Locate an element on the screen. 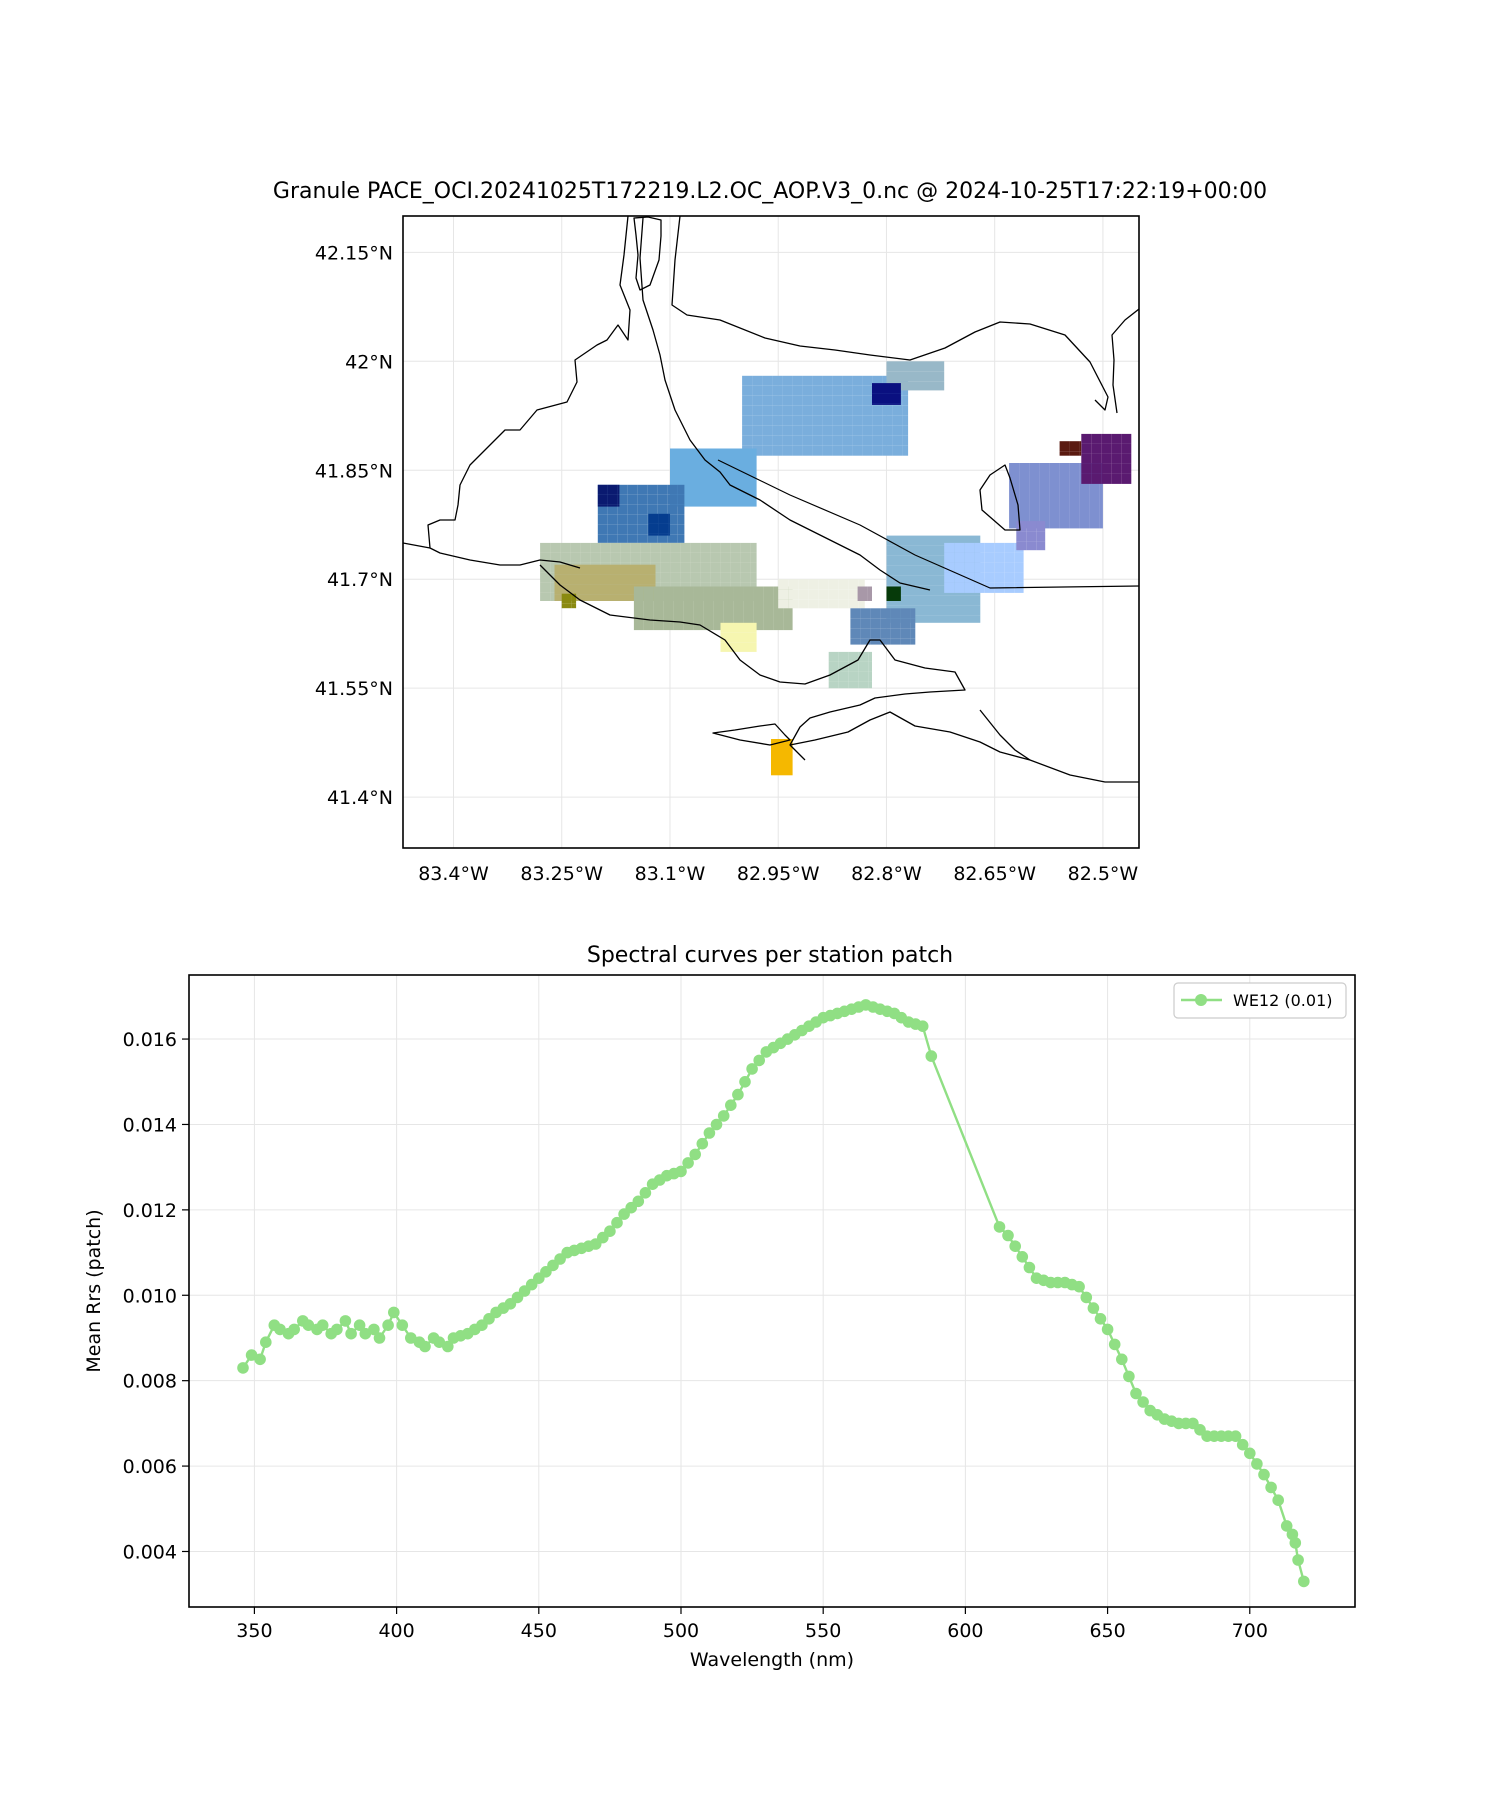  map-y-tick-label: 41.85°N is located at coordinates (354, 471).